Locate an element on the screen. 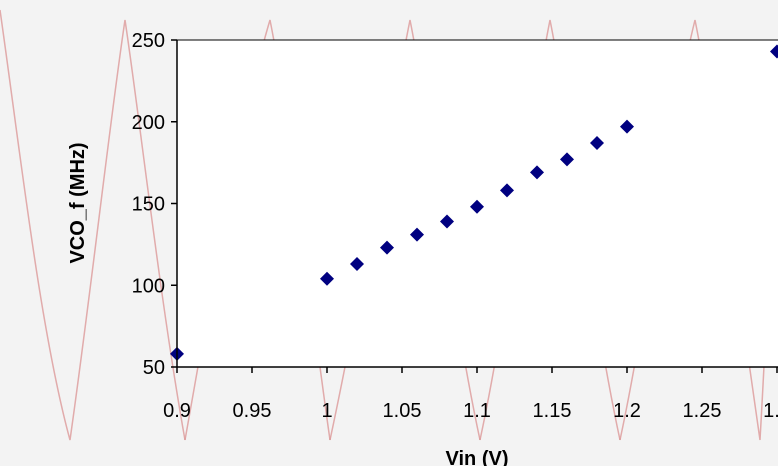 The image size is (778, 466). y-tick-label: 200 is located at coordinates (148, 123).